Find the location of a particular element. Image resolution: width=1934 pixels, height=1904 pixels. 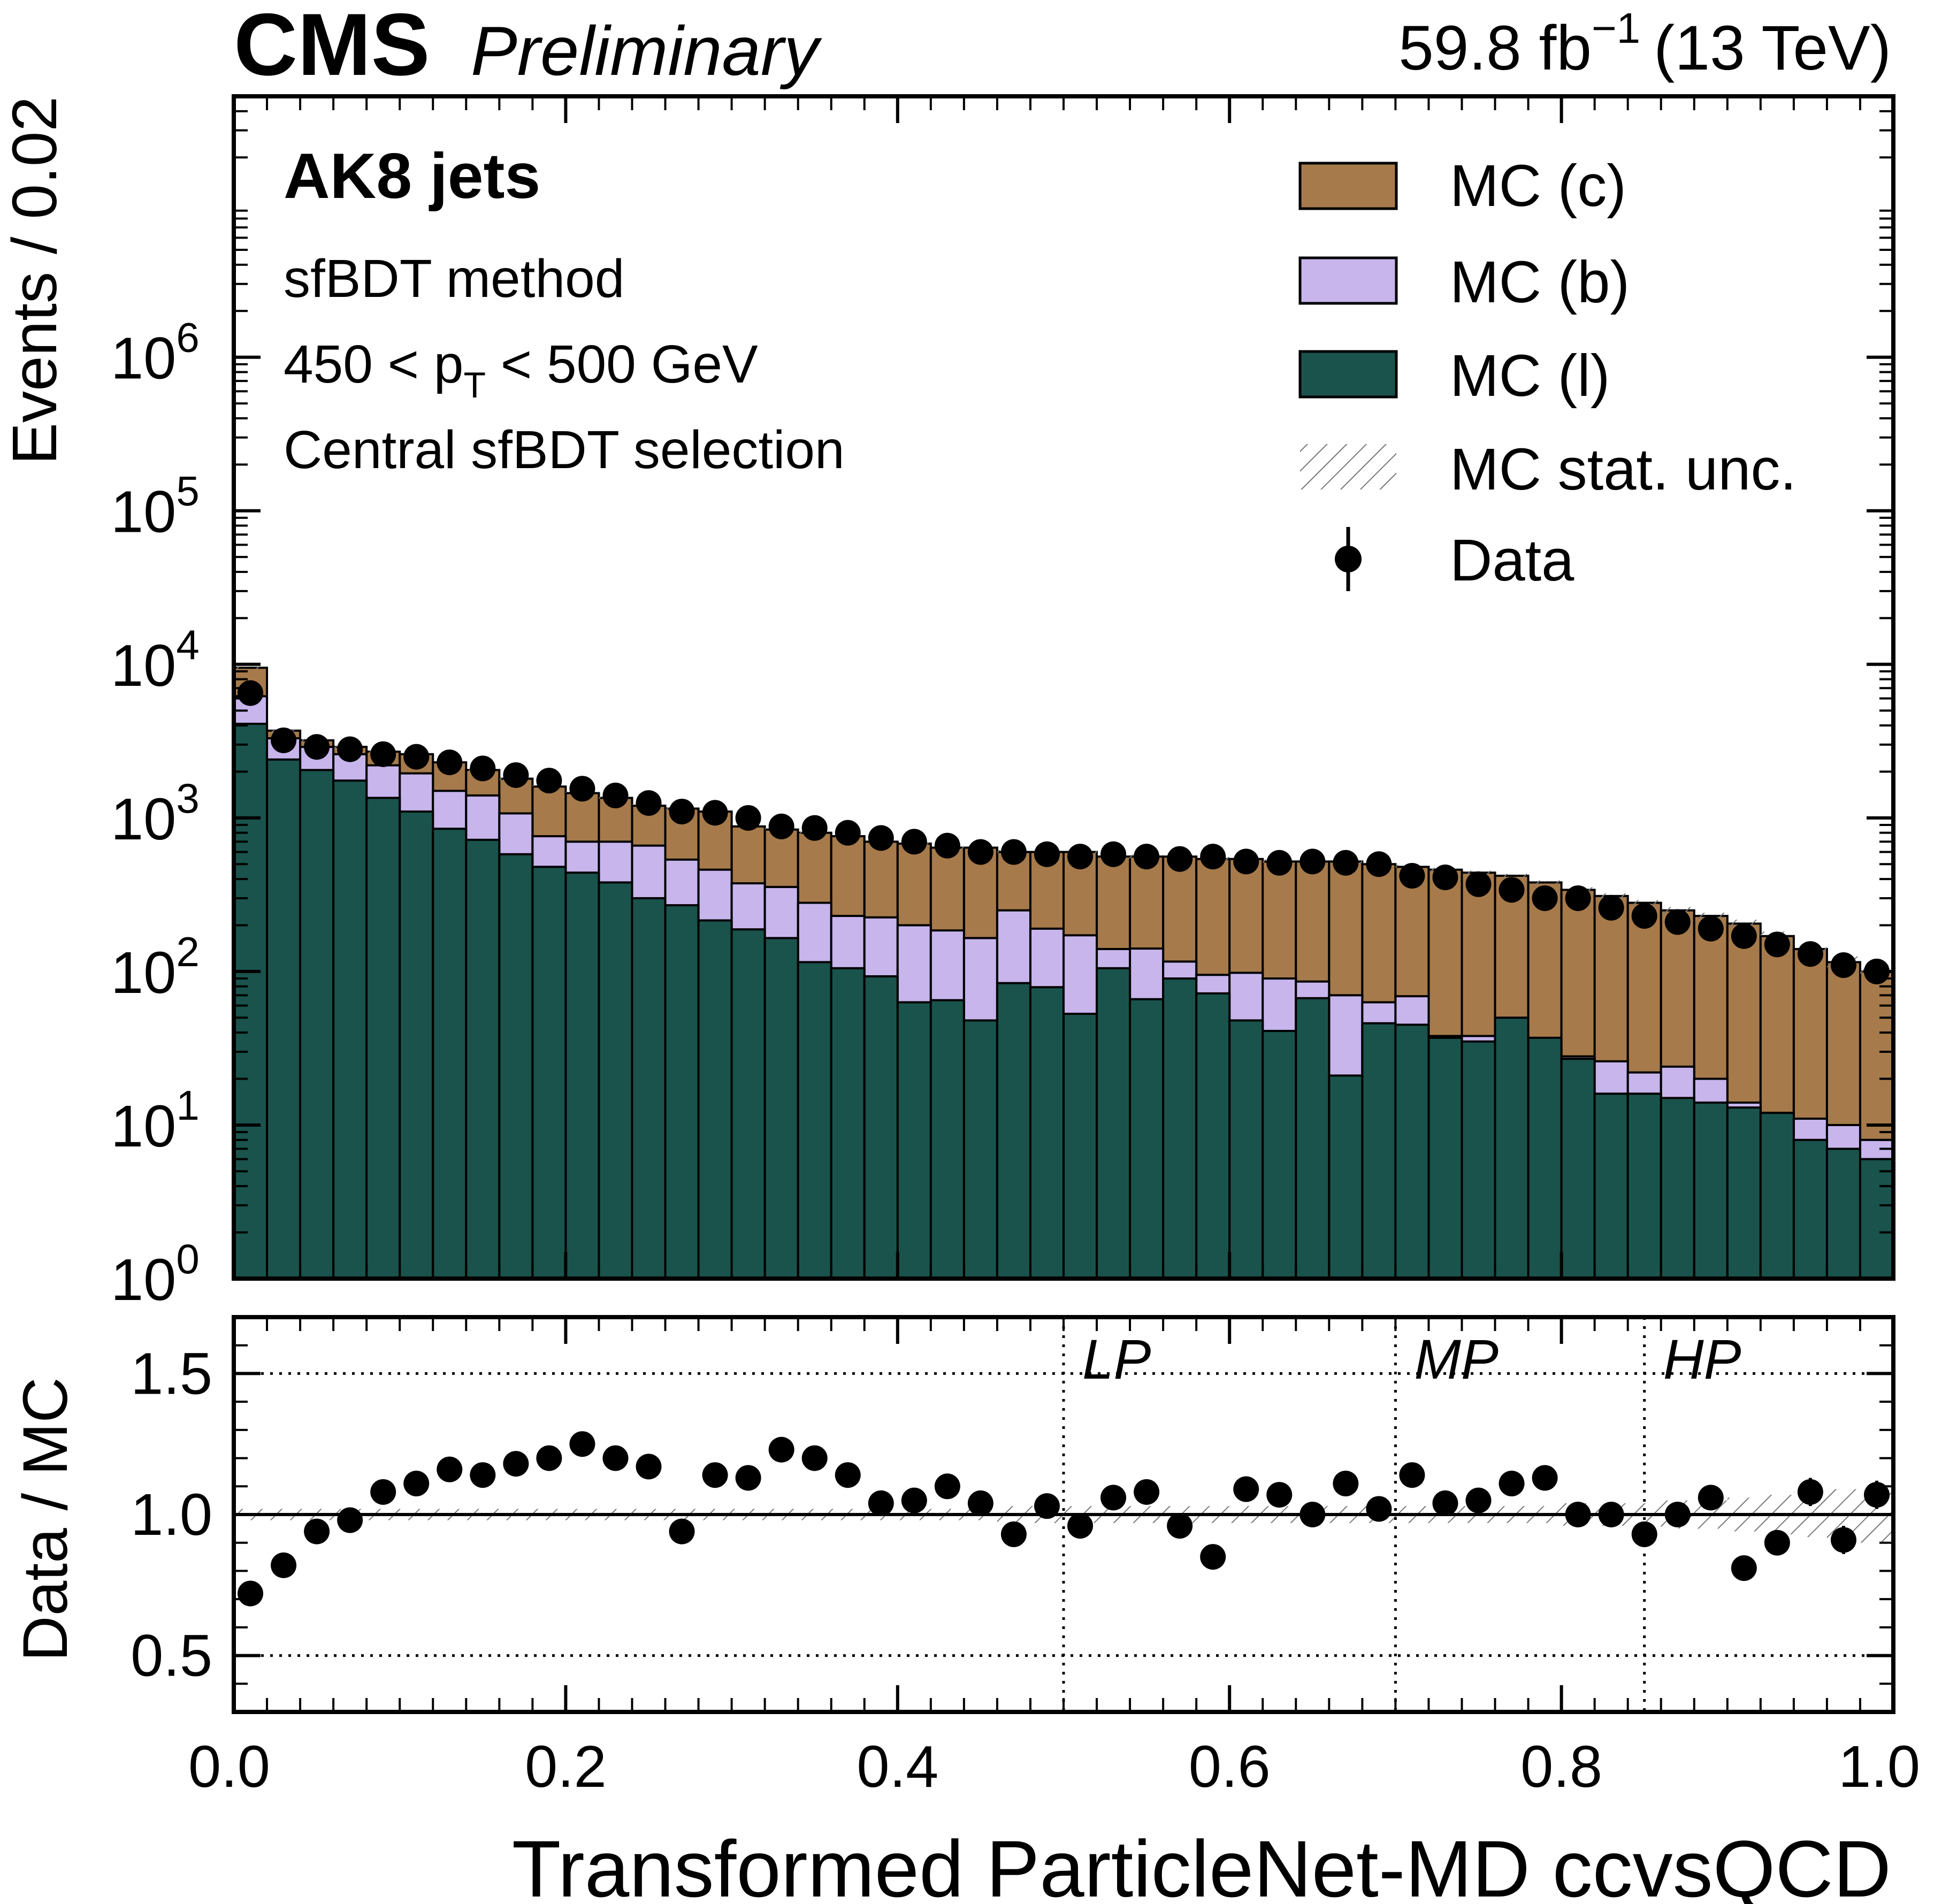

y-tick-label: 10² is located at coordinates (155, 967).